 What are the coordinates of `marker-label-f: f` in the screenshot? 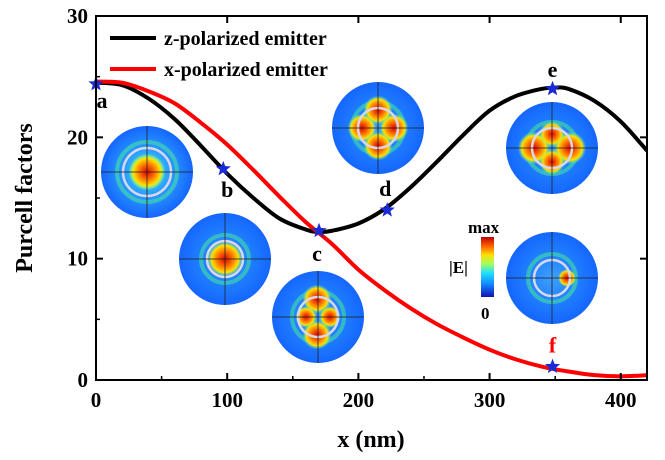 It's located at (553, 345).